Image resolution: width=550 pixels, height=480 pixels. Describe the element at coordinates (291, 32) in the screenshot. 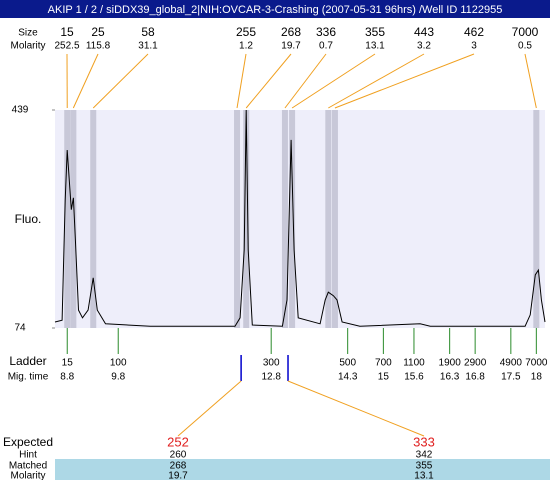

I see `peak-size: 268` at that location.